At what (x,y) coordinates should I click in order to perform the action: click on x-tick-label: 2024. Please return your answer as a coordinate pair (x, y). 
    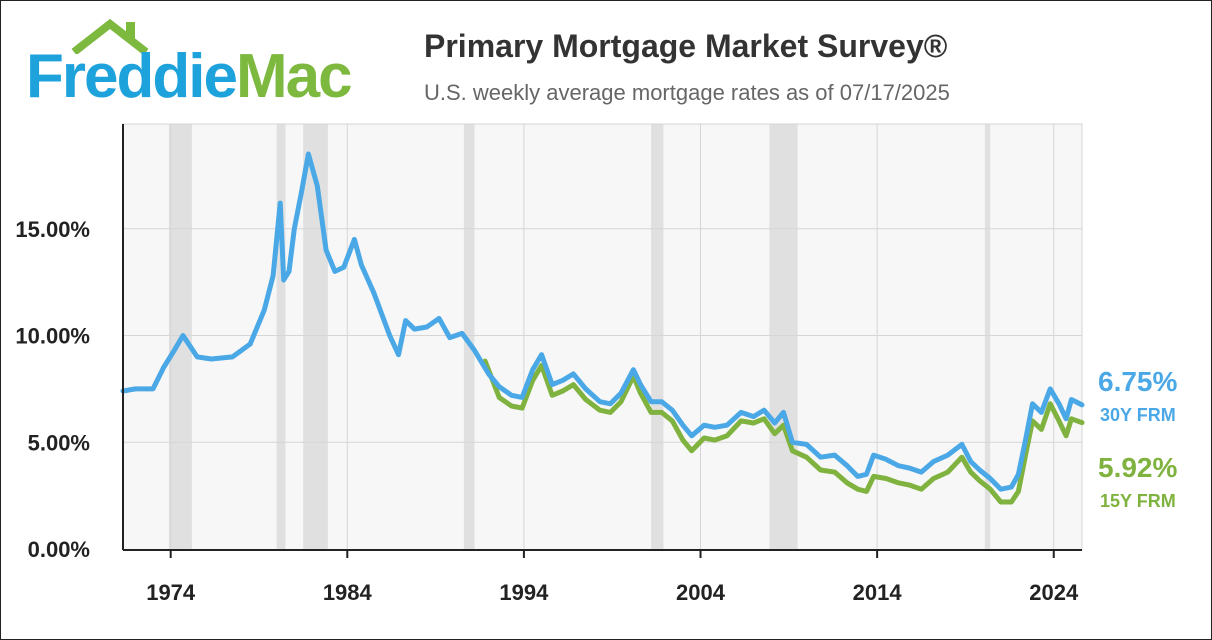
    Looking at the image, I should click on (1054, 592).